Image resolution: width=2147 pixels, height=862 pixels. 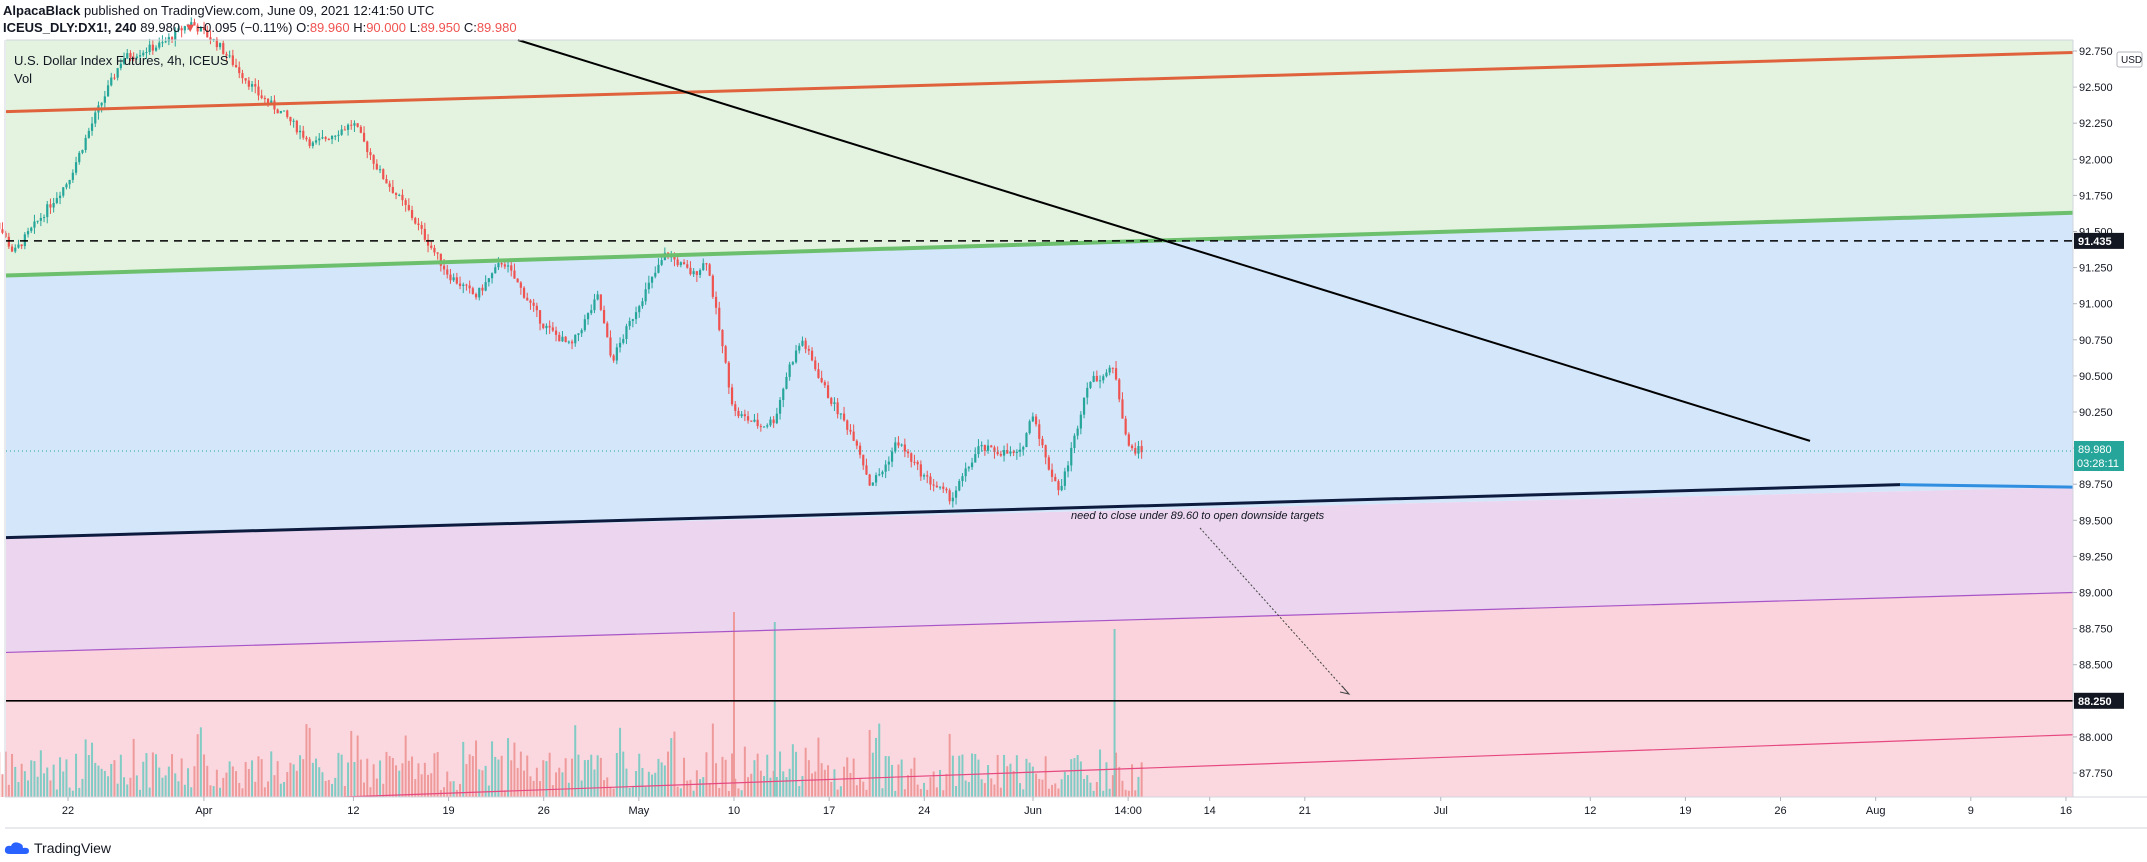 I want to click on y-tick-label-7: 91.000, so click(x=2096, y=305).